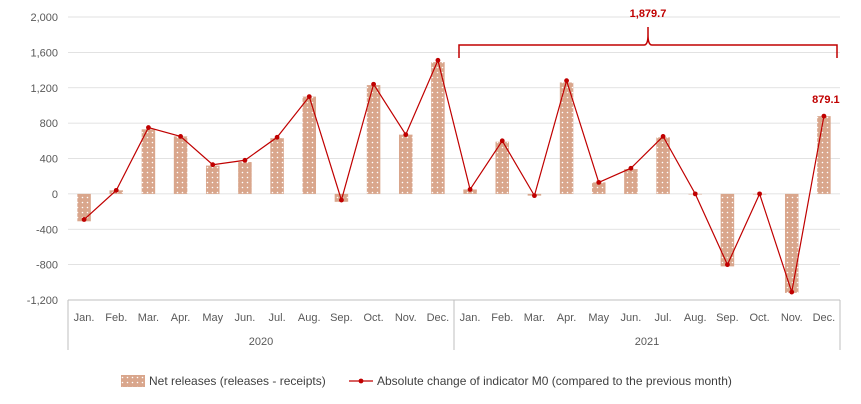 This screenshot has height=404, width=861. What do you see at coordinates (44, 18) in the screenshot?
I see `y-tick-label: 2,000` at bounding box center [44, 18].